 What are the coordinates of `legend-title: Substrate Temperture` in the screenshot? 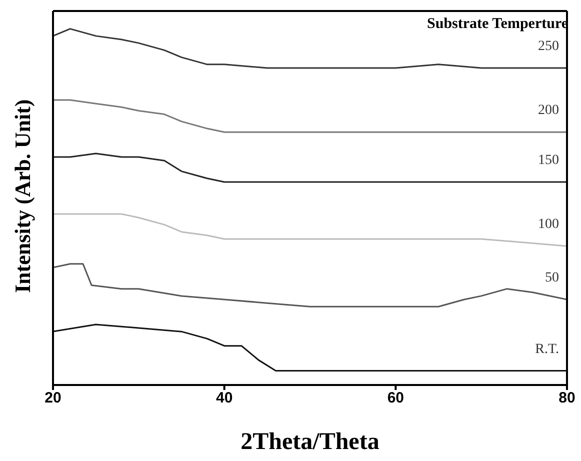 It's located at (497, 24).